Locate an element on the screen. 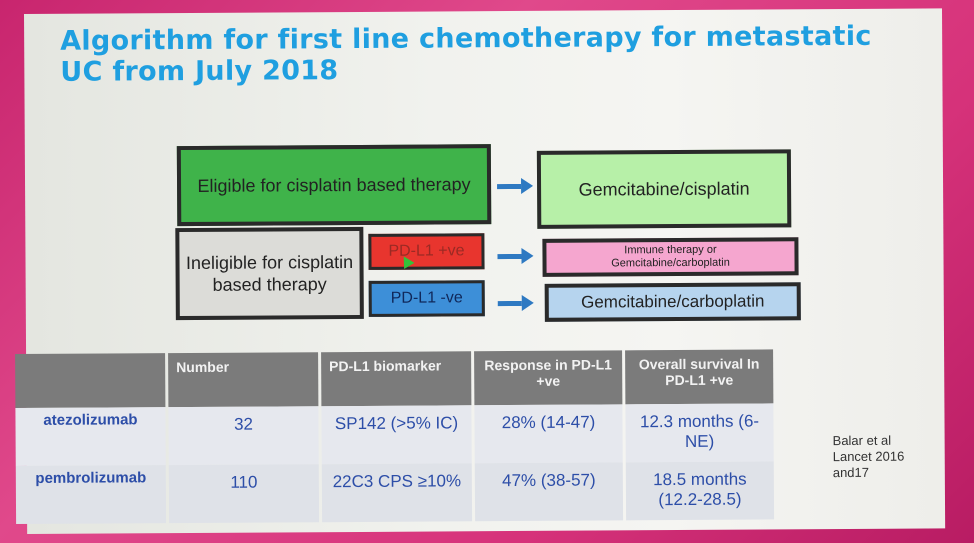 Image resolution: width=974 pixels, height=543 pixels. reference-note: Balar et al Lancet 2016 and17 is located at coordinates (868, 456).